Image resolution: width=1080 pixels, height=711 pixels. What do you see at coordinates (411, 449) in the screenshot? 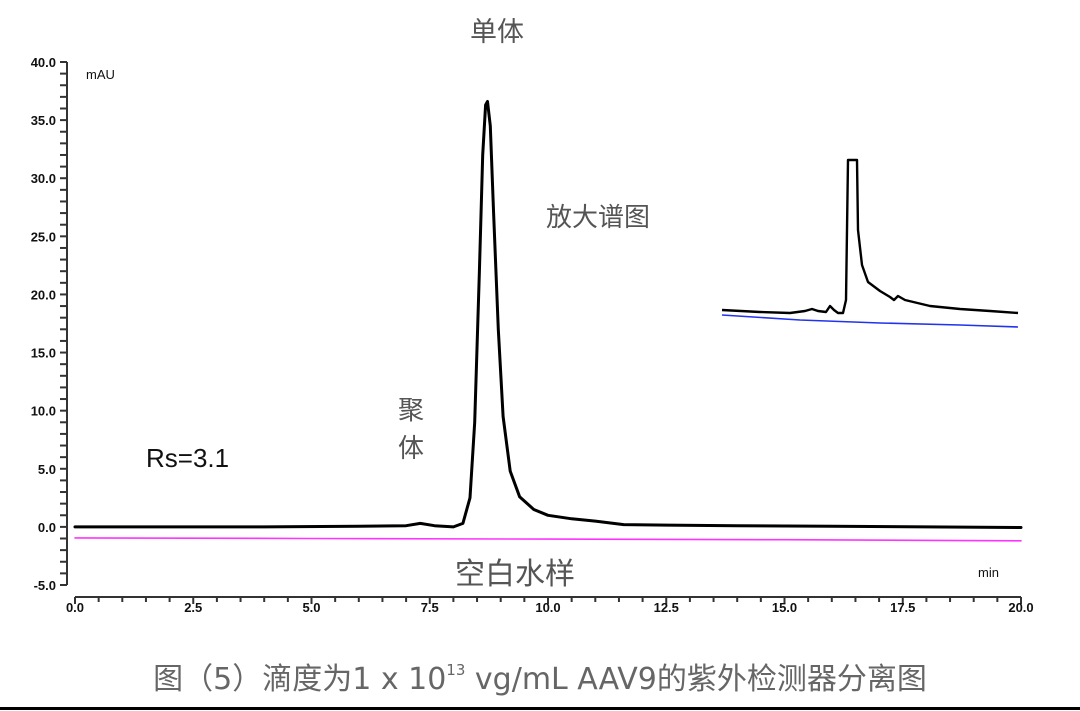
I see `aggregate-label-2: 体` at bounding box center [411, 449].